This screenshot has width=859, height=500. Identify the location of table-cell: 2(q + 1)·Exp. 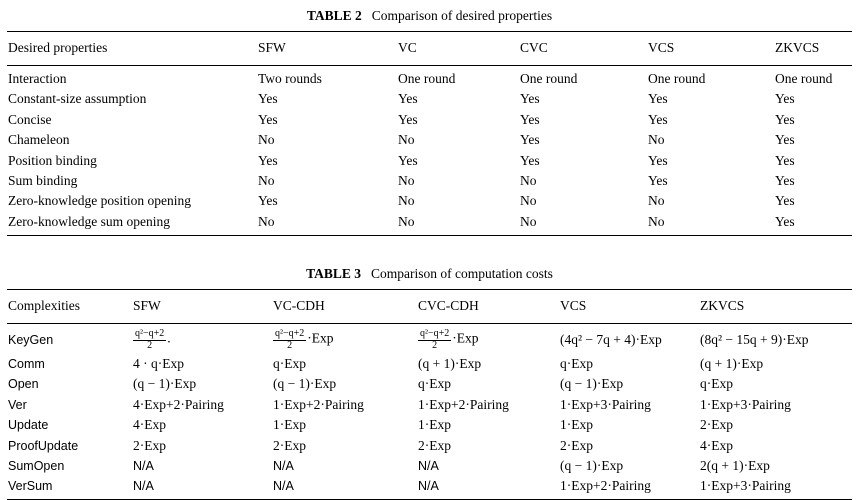
(735, 465).